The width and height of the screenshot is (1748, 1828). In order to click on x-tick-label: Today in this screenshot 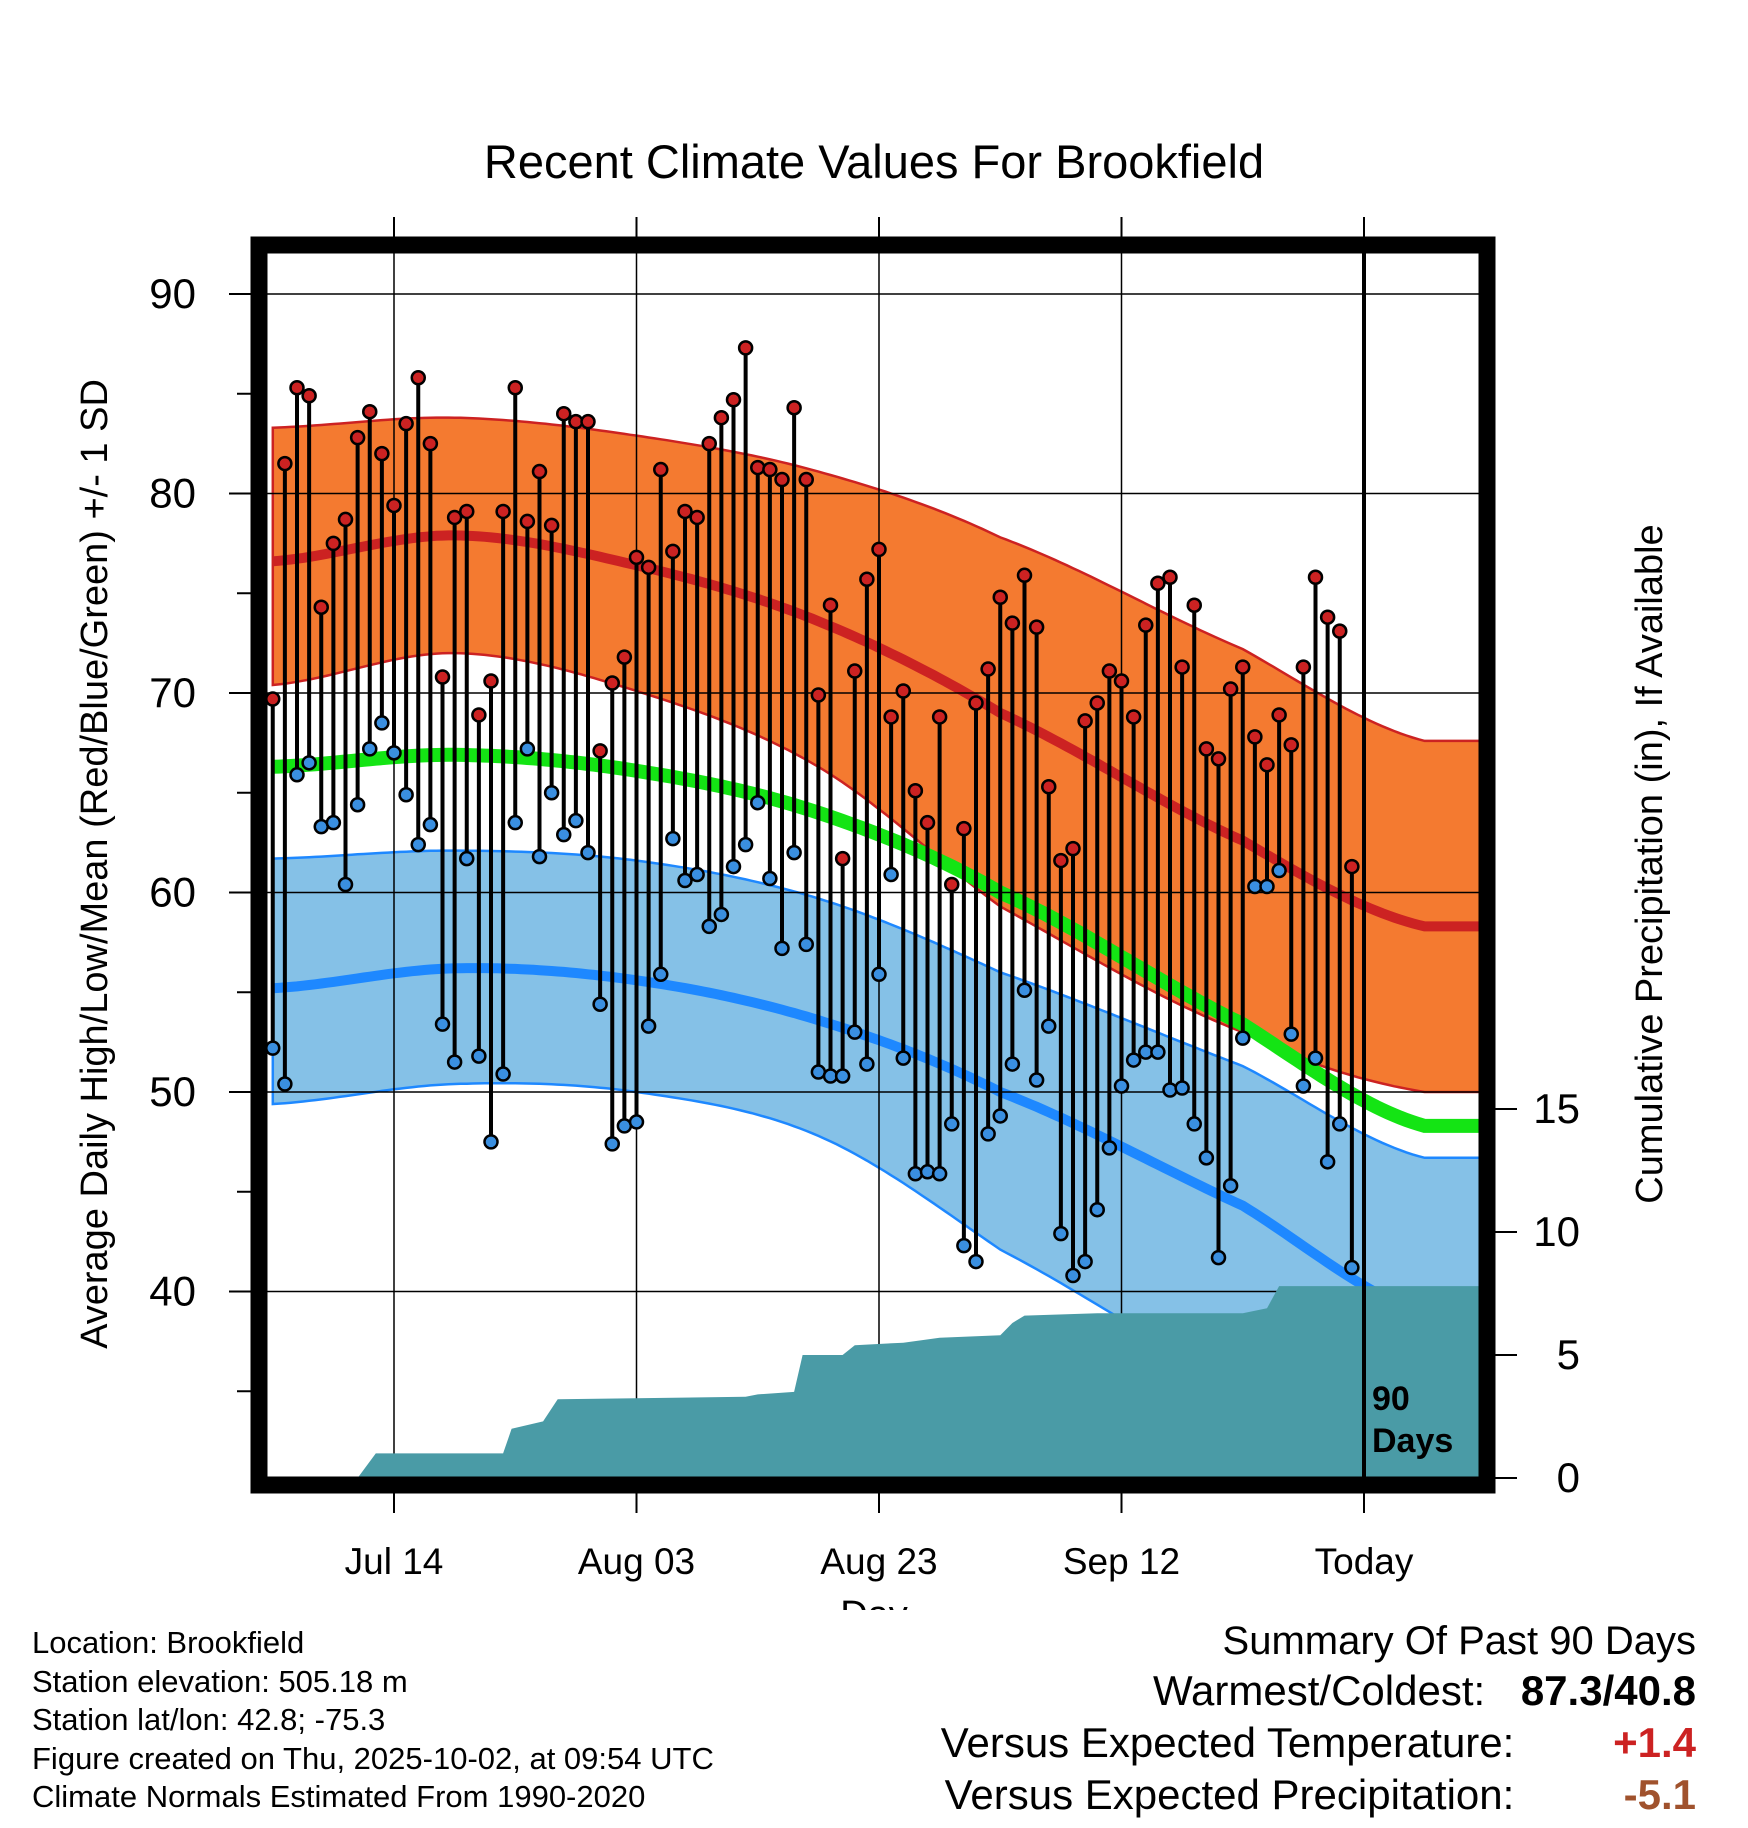, I will do `click(1364, 1561)`.